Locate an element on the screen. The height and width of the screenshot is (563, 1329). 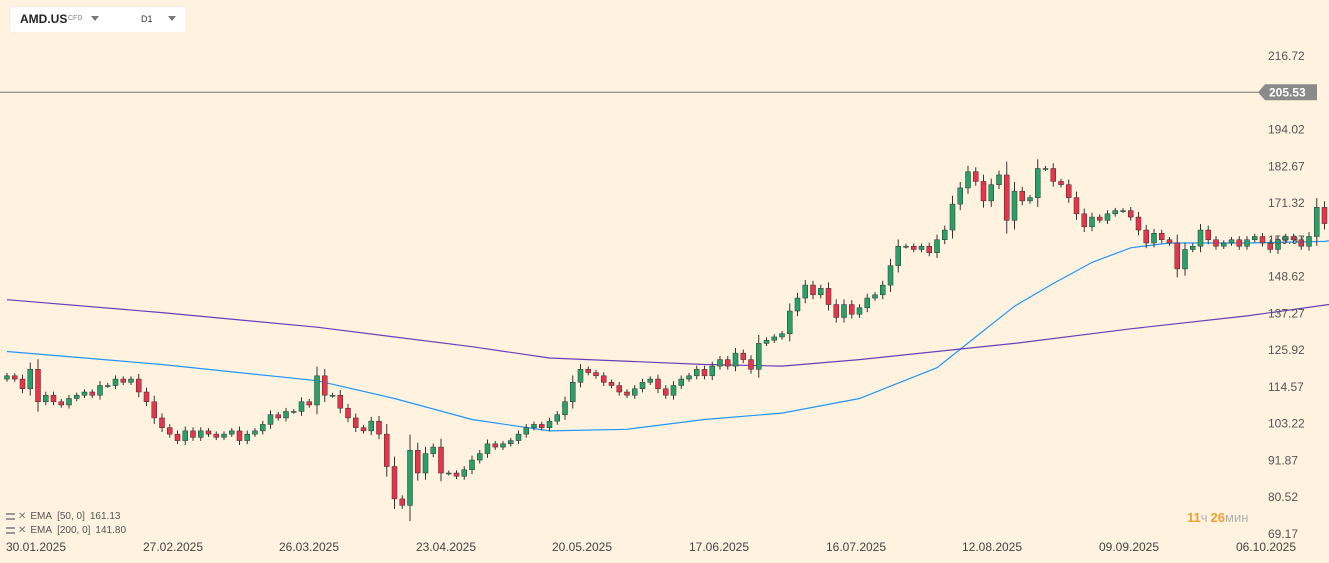
countdown-hours: 11 is located at coordinates (1194, 517).